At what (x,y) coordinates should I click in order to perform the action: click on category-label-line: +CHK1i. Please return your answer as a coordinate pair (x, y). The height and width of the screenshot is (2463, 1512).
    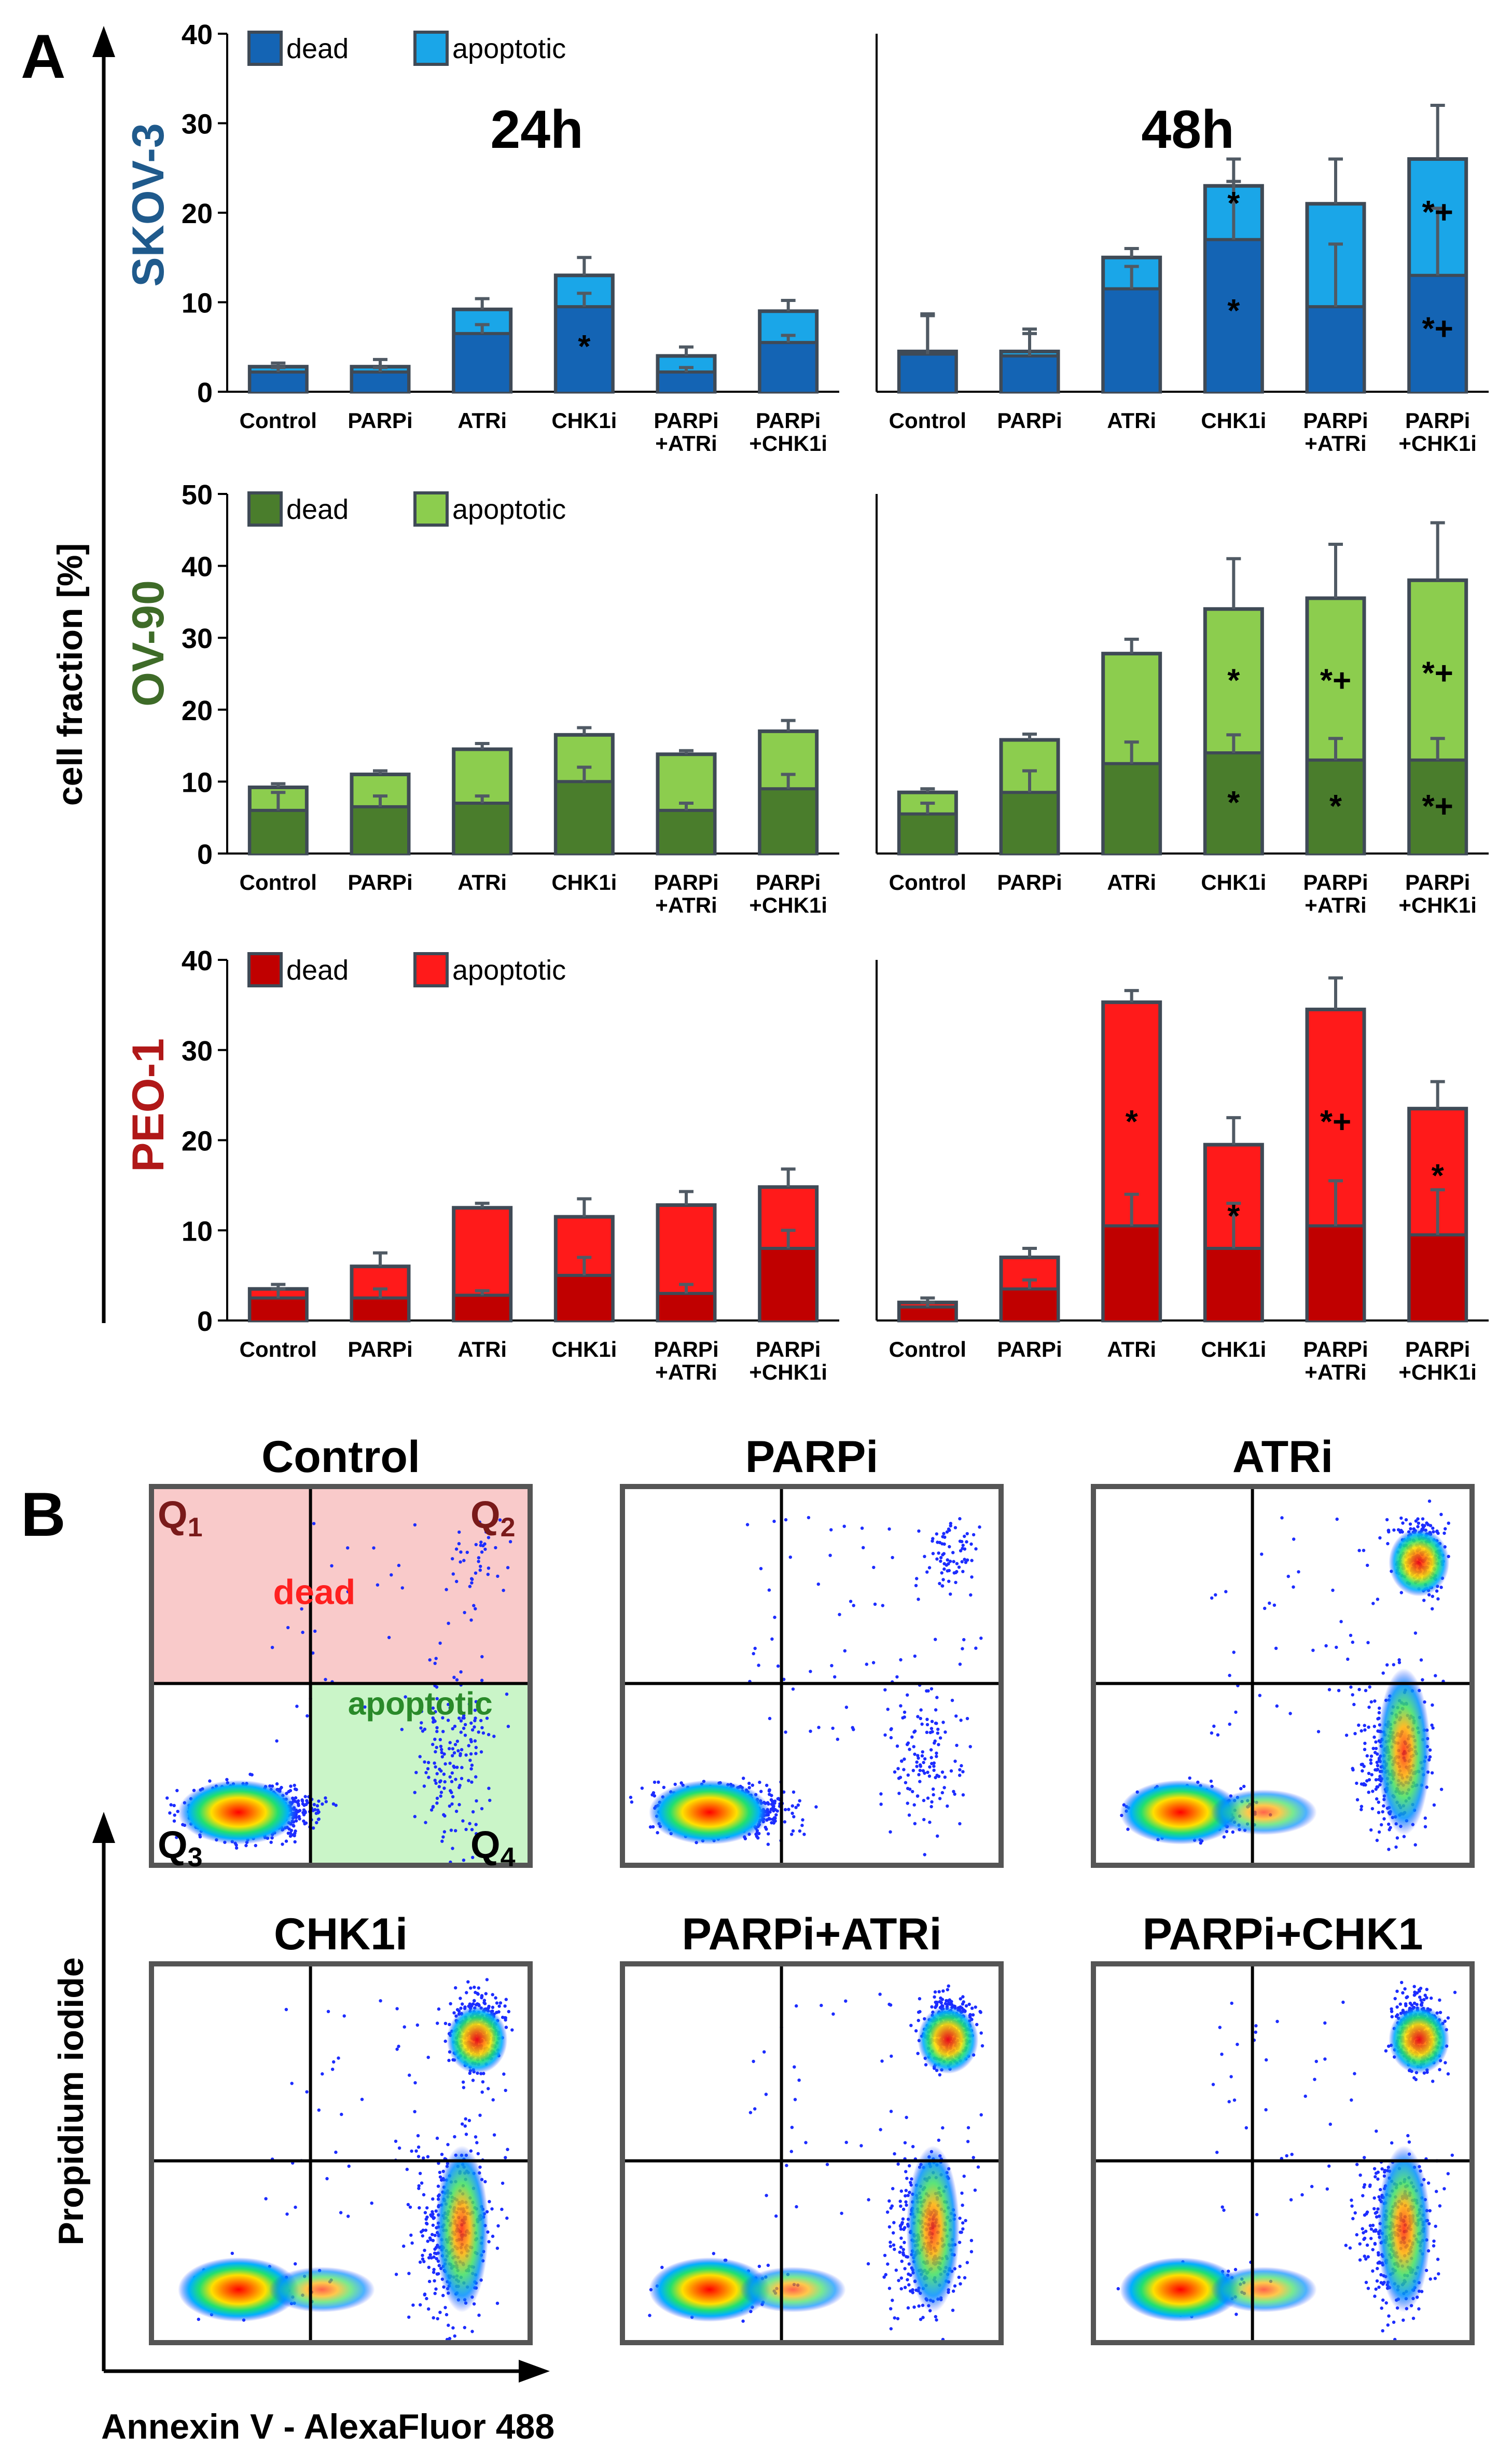
    Looking at the image, I should click on (788, 443).